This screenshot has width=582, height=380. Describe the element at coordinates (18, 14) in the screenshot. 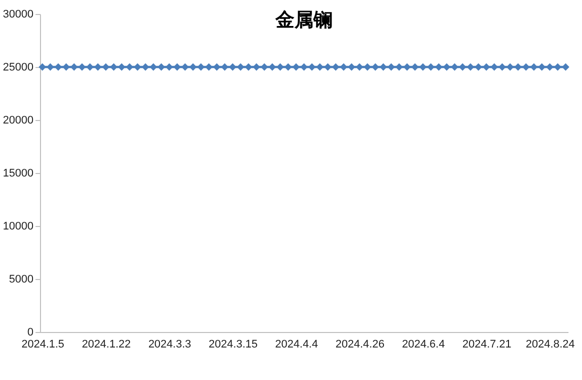

I see `y-tick-label: 30000` at that location.